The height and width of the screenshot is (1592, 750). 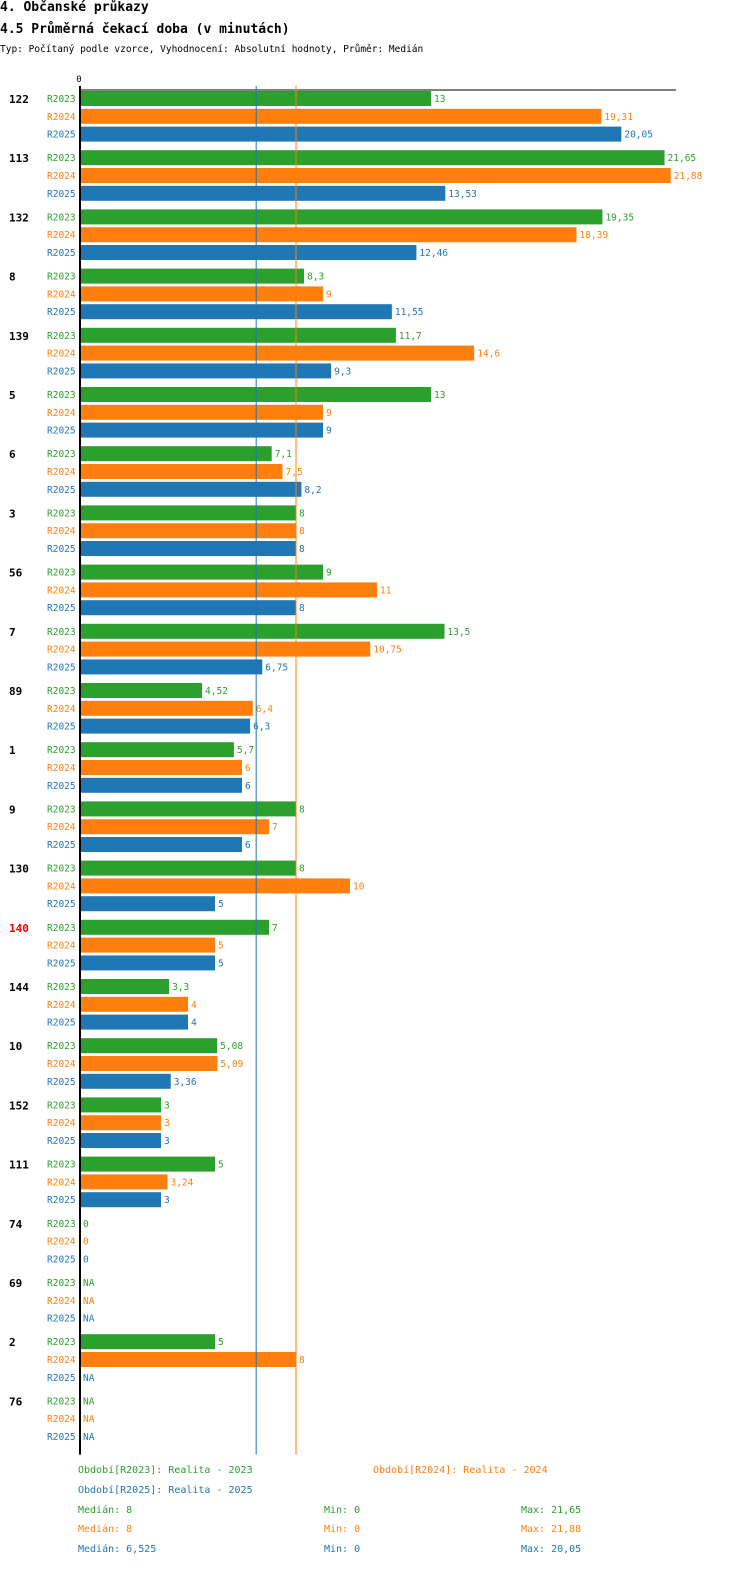 I want to click on group-label: 56, so click(x=16, y=573).